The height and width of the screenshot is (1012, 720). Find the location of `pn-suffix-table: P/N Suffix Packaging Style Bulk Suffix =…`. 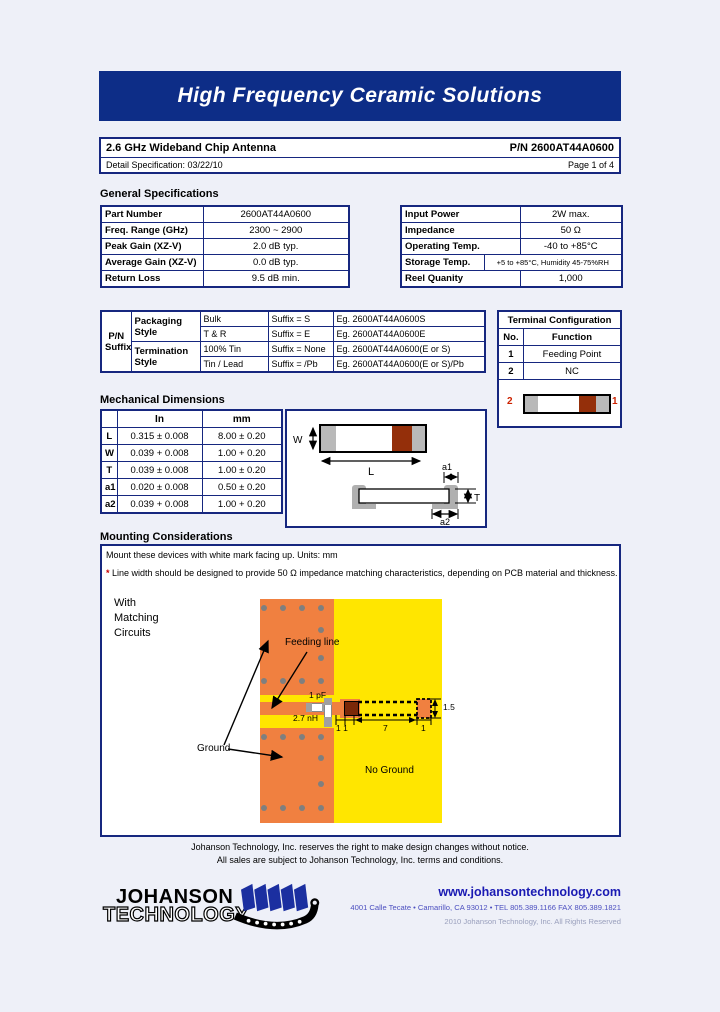

pn-suffix-table: P/N Suffix Packaging Style Bulk Suffix =… is located at coordinates (293, 341).